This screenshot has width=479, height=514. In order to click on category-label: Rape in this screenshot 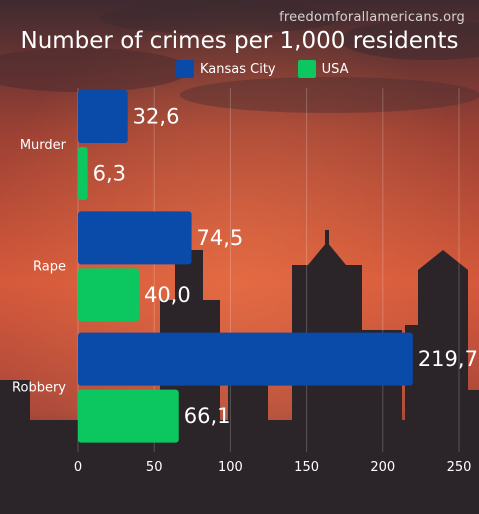, I will do `click(49, 266)`.